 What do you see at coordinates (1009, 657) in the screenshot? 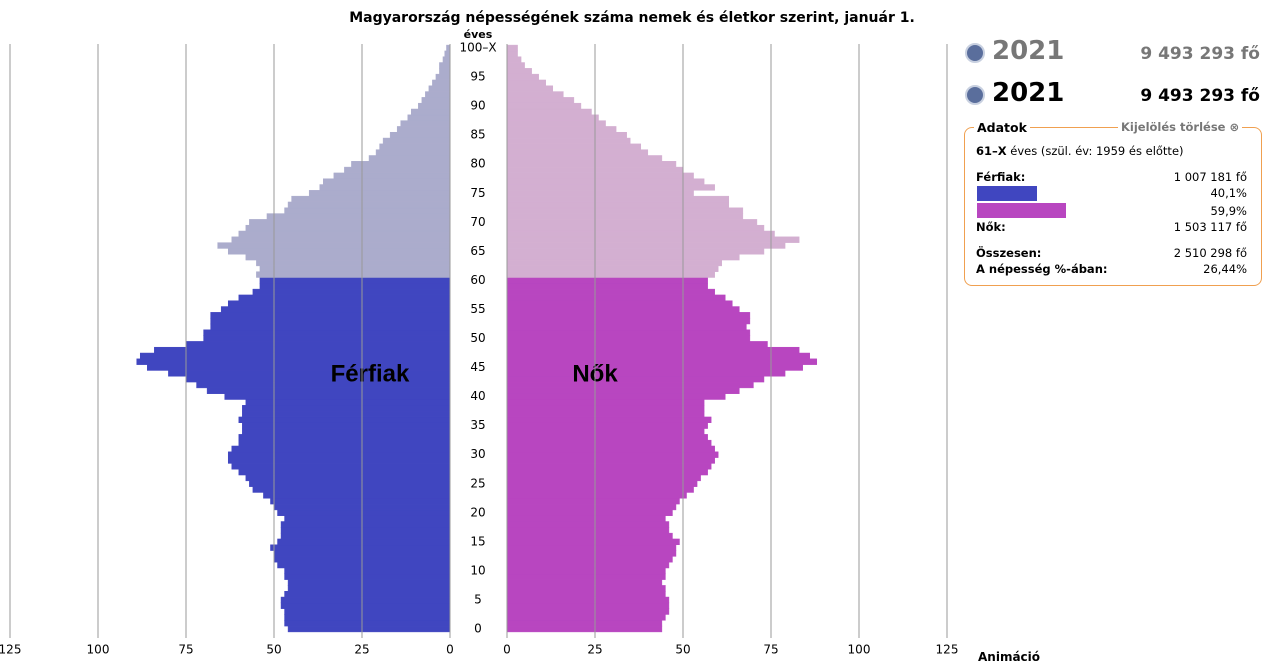
I see `animation: Animáció` at bounding box center [1009, 657].